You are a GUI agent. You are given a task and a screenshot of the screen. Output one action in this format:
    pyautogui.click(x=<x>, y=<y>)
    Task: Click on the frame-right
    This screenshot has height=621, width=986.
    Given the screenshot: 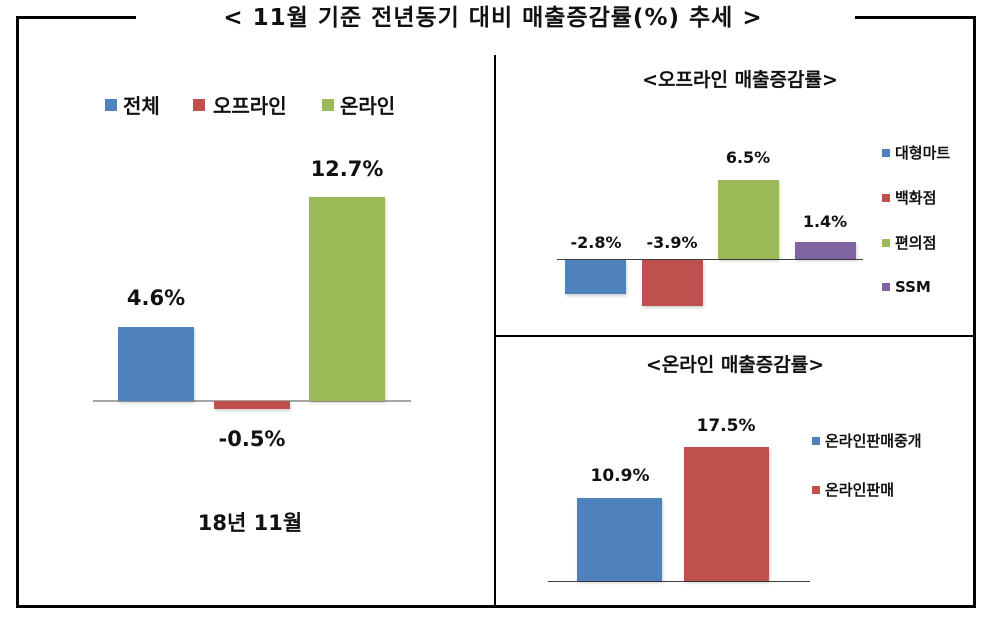 What is the action you would take?
    pyautogui.click(x=974, y=312)
    